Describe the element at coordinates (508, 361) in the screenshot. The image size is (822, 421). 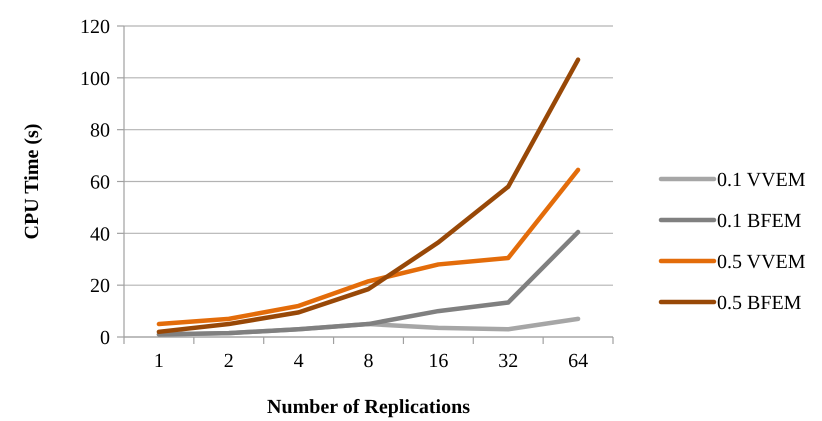
I see `x-tick-label: 32` at that location.